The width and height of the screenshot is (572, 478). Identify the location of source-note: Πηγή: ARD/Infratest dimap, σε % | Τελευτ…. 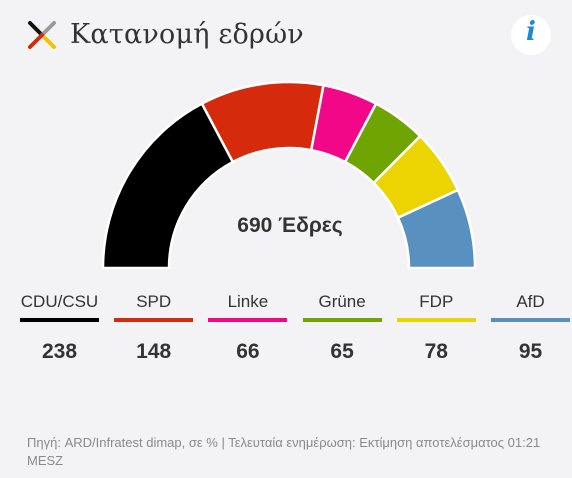
(284, 451).